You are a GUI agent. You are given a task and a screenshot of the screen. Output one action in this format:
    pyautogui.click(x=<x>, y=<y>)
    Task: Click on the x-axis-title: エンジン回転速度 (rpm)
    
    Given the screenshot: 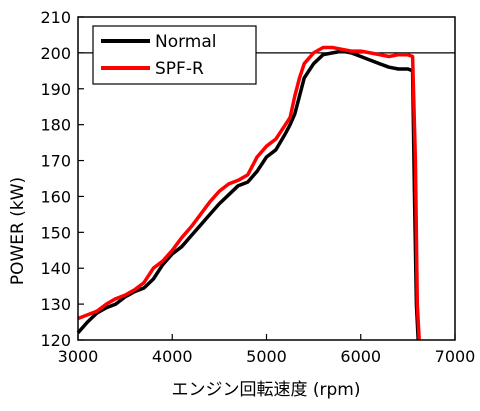 What is the action you would take?
    pyautogui.click(x=265, y=390)
    